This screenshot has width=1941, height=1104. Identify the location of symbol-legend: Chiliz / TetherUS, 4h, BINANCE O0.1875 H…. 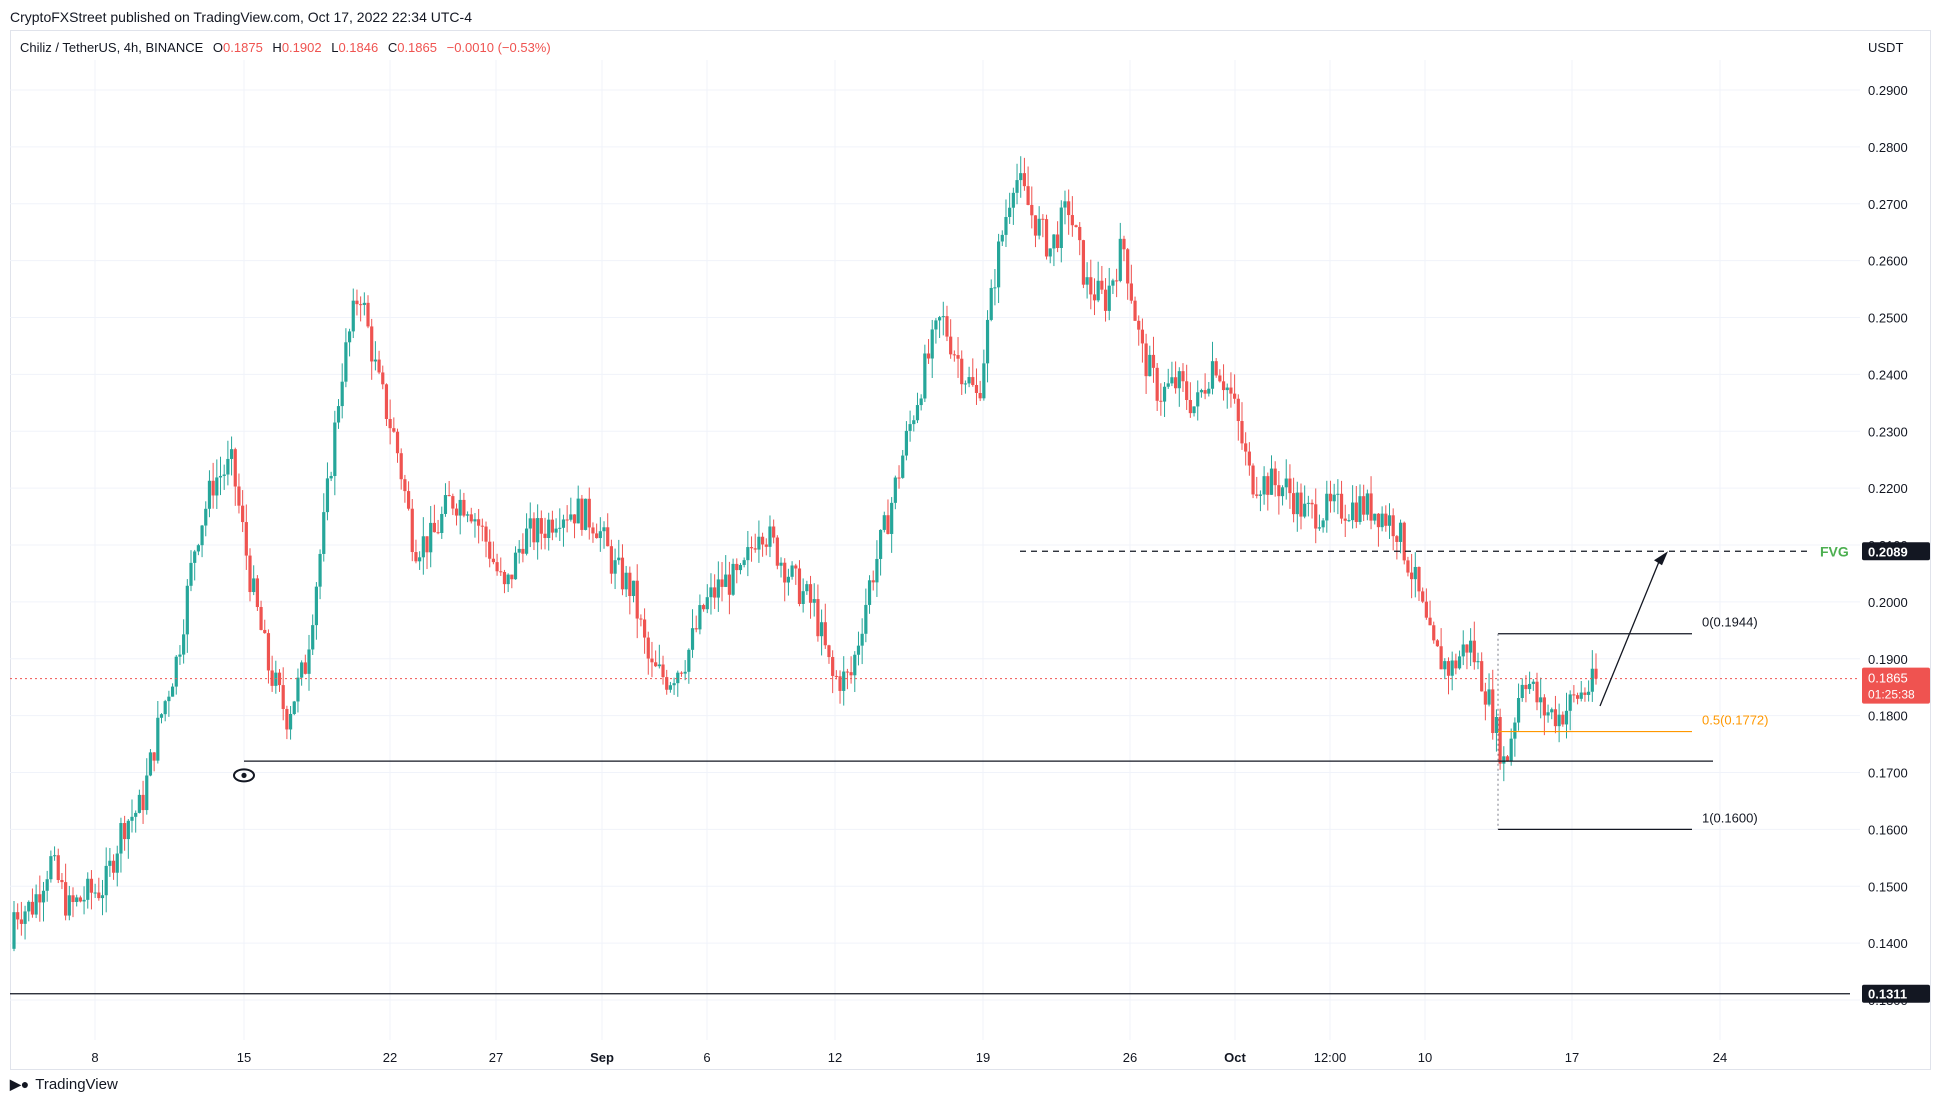
(285, 47).